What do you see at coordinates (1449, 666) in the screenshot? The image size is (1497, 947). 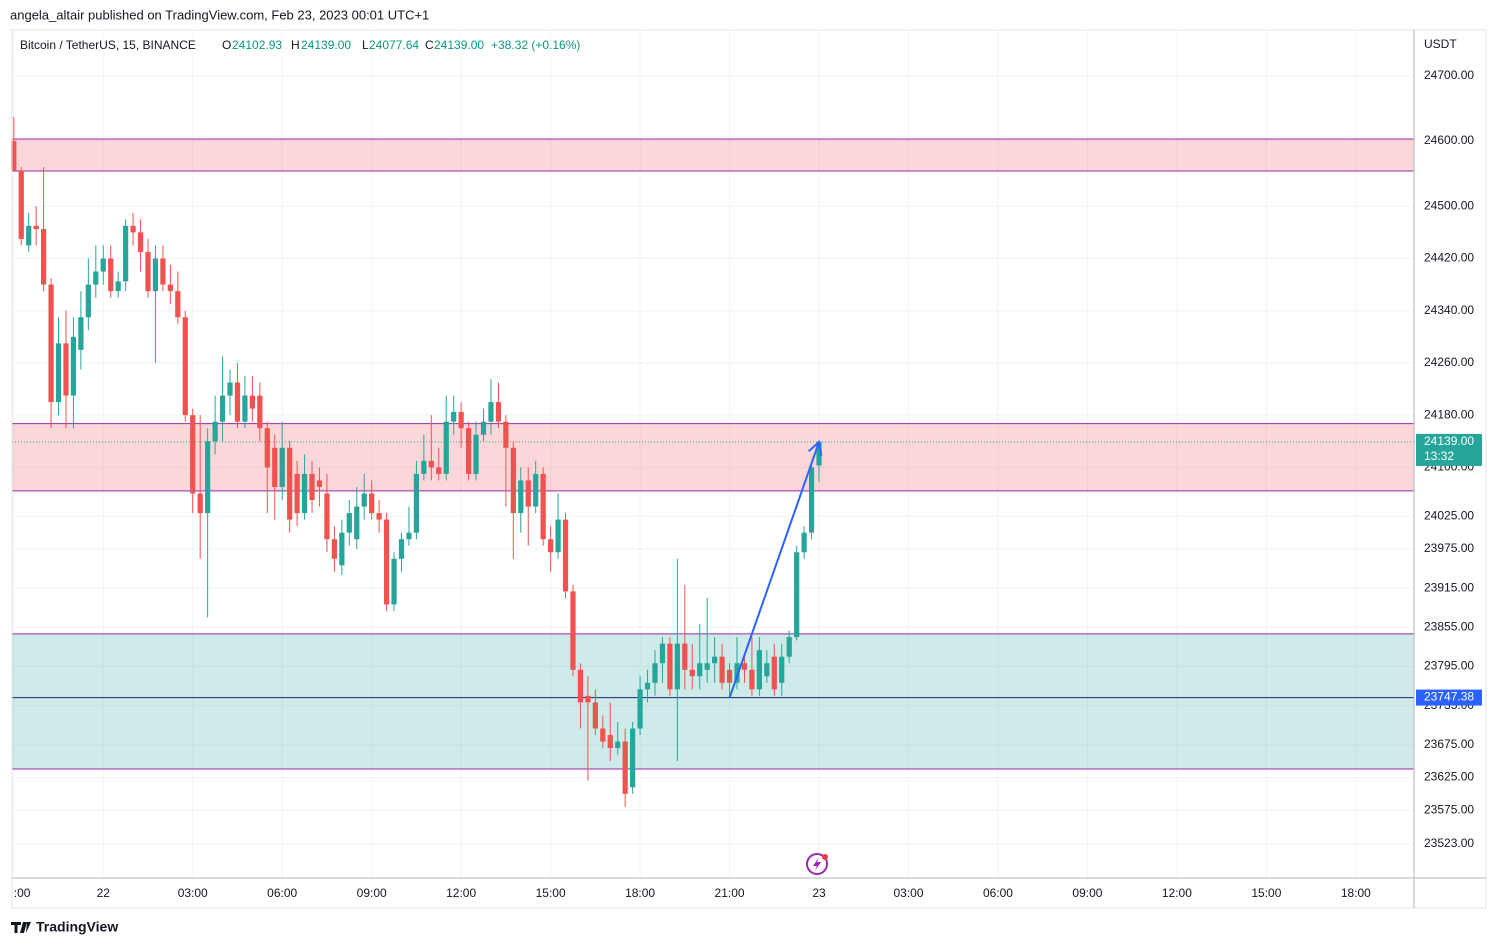 I see `y-tick-label: 23795.00` at bounding box center [1449, 666].